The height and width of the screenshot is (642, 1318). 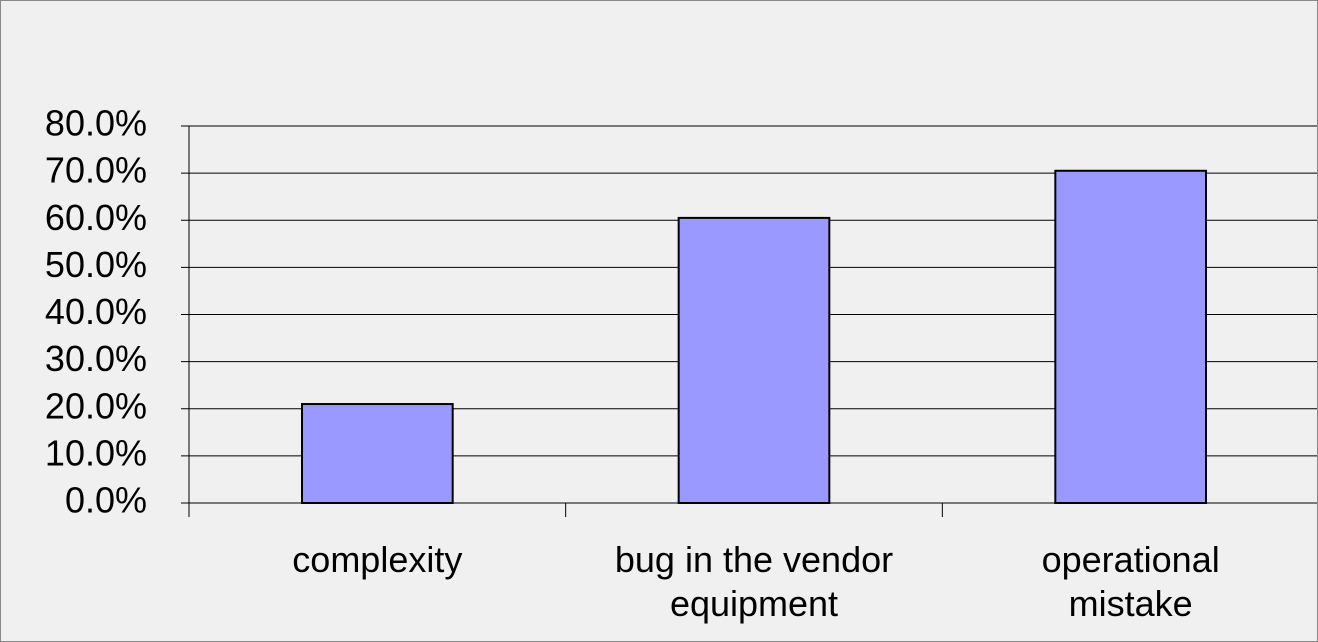 I want to click on y-tick-label: 30.0%, so click(x=96, y=358).